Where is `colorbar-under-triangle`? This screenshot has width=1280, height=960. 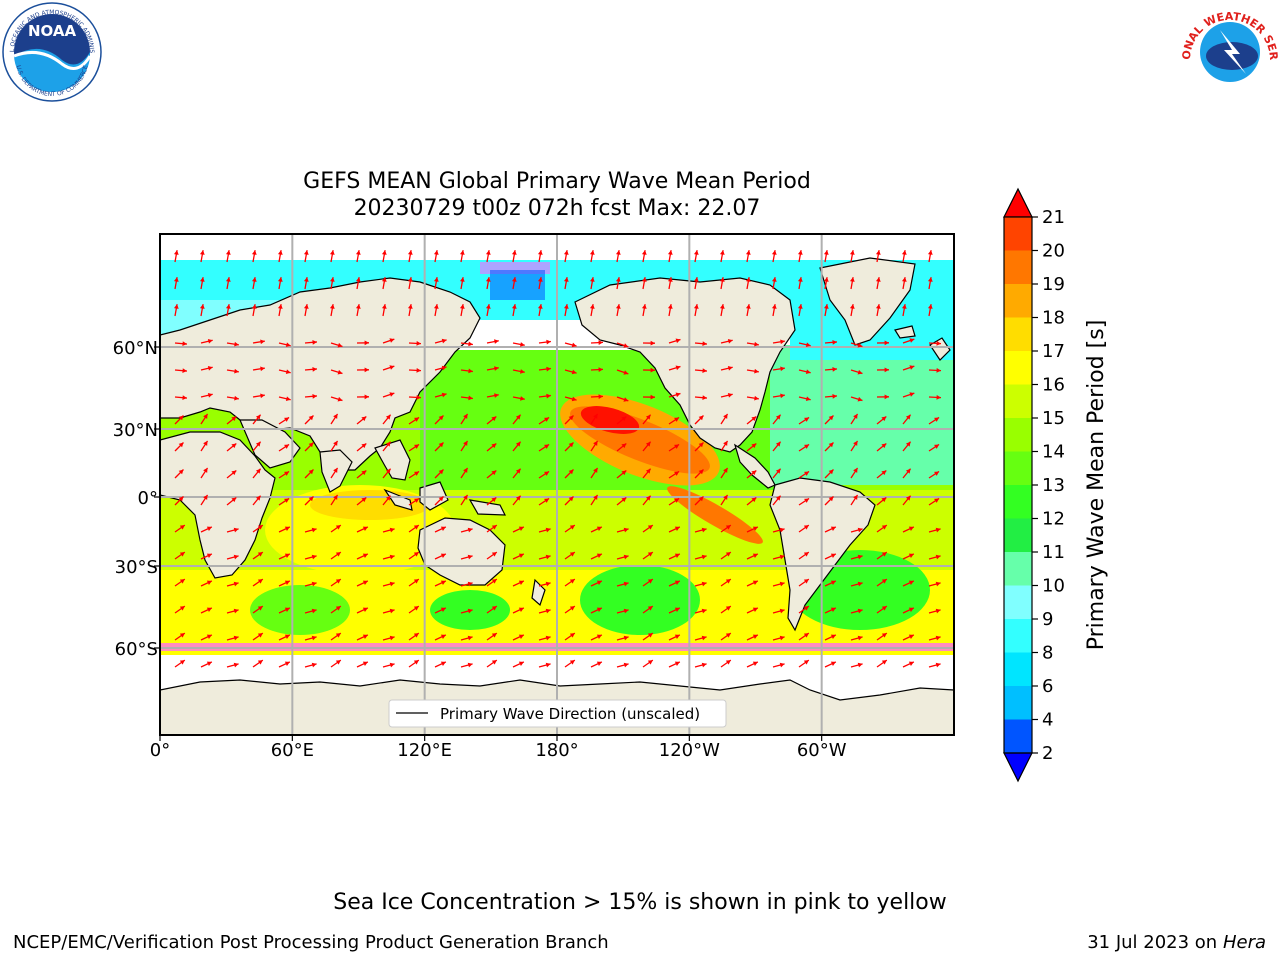 colorbar-under-triangle is located at coordinates (1018, 767).